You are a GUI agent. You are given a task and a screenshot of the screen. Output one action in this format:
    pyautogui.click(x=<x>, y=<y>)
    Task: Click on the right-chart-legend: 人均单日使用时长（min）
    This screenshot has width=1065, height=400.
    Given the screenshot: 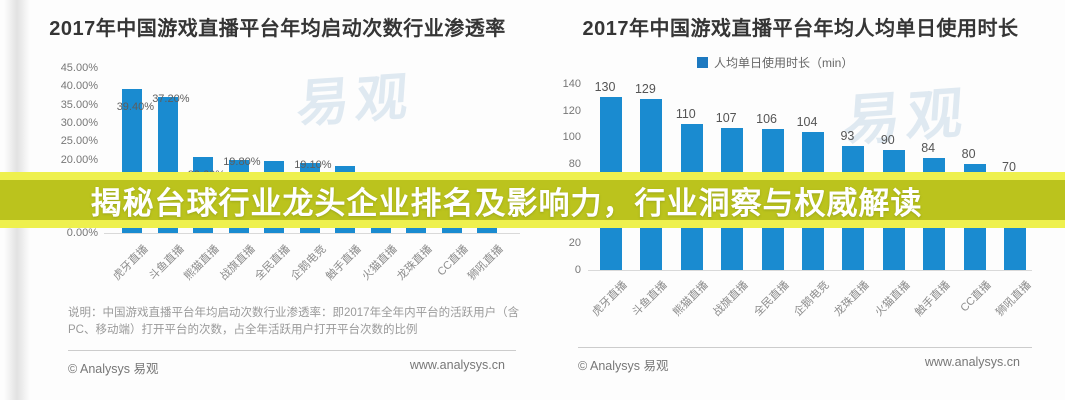 What is the action you would take?
    pyautogui.click(x=775, y=62)
    